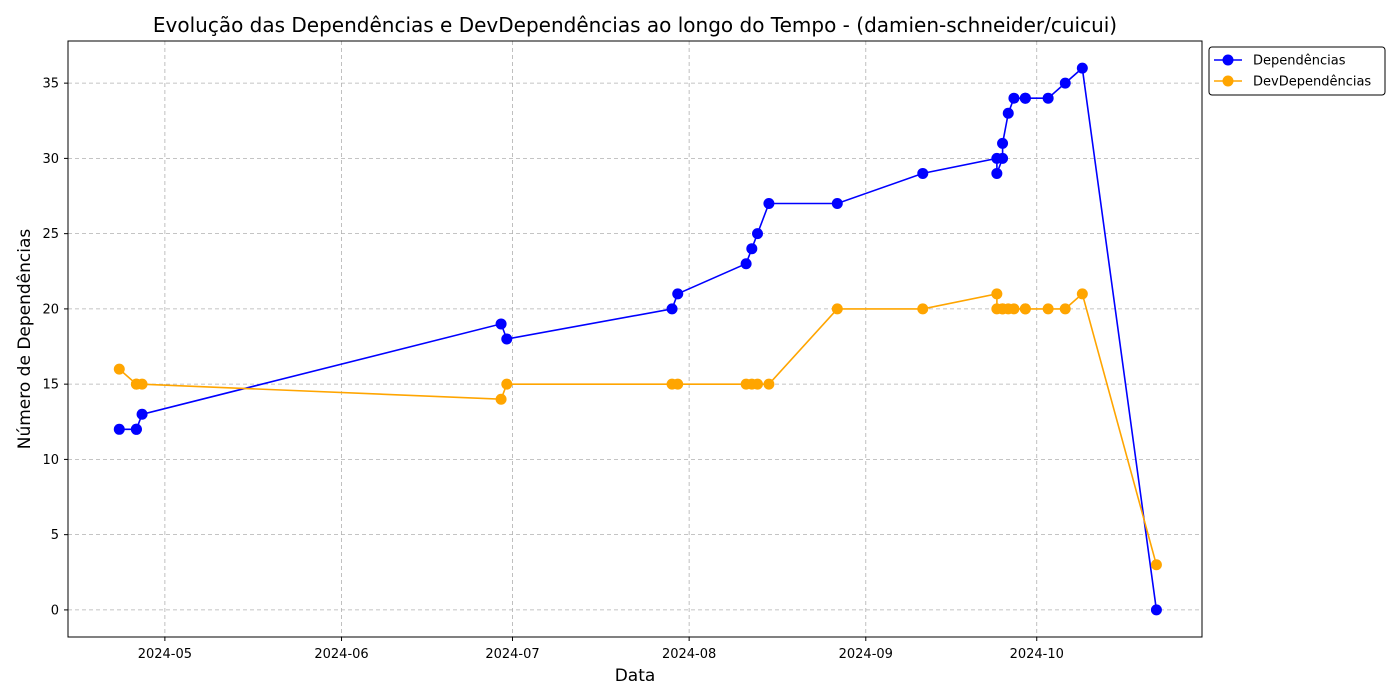  I want to click on x-axis-label: Data, so click(635, 676).